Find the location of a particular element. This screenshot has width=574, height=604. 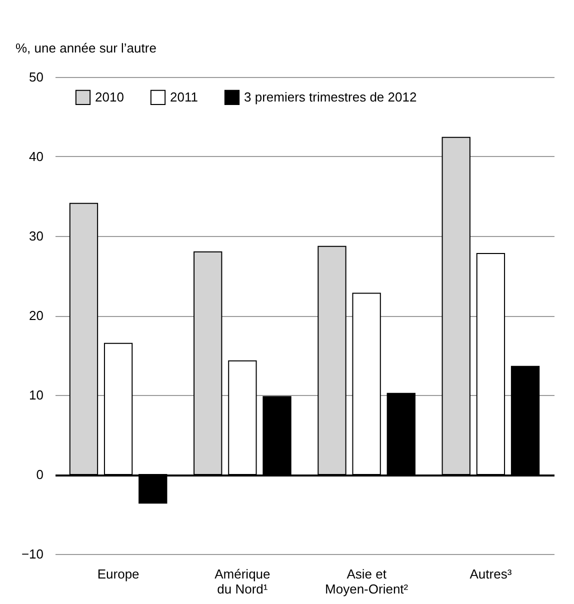

y-tick-label: −10 is located at coordinates (32, 554).